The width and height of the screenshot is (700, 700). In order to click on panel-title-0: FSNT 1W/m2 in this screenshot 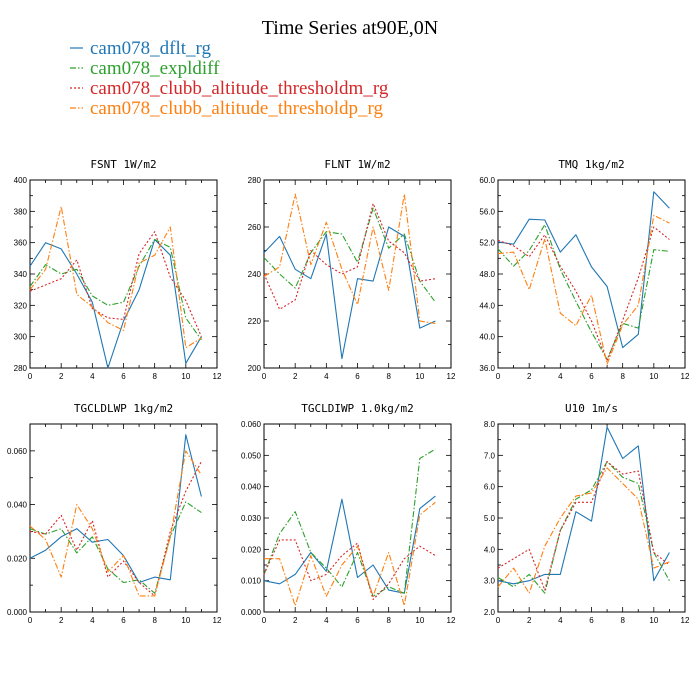, I will do `click(123, 164)`.